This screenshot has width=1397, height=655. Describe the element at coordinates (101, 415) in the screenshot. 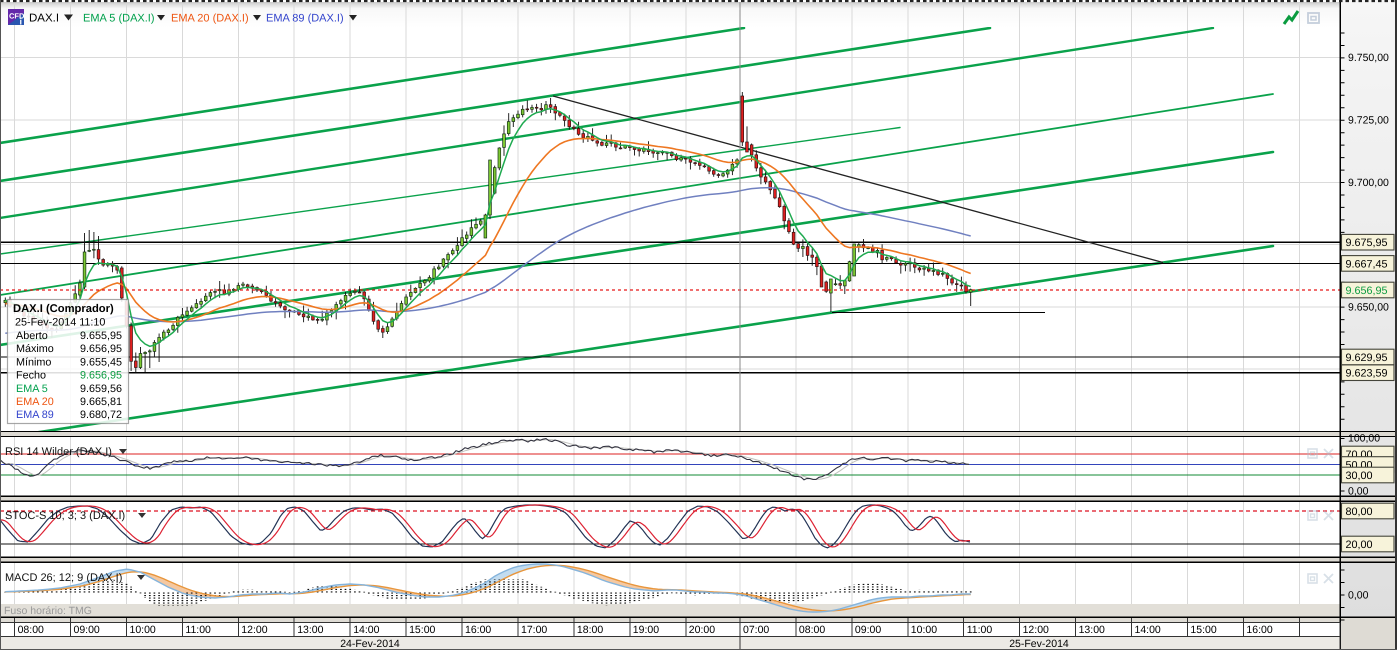

I see `svg-text: 9.680,72` at that location.